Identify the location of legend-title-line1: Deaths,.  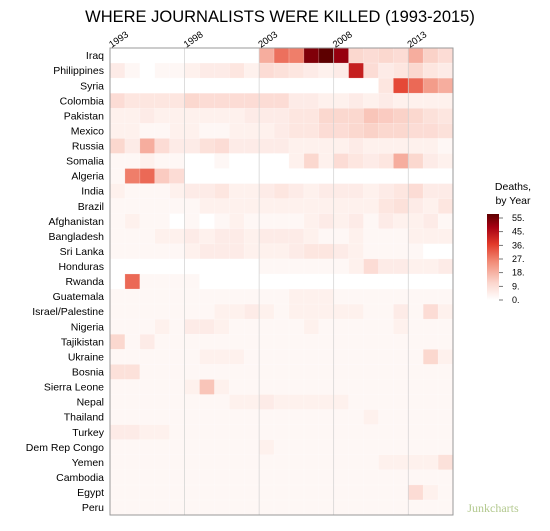
(513, 187).